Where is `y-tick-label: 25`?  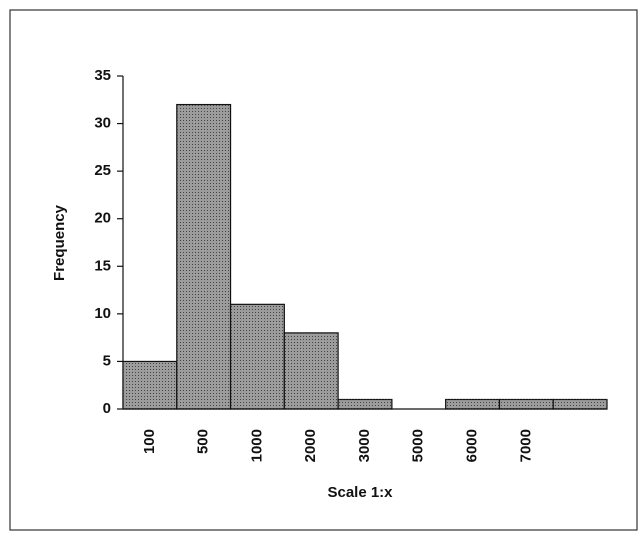
y-tick-label: 25 is located at coordinates (102, 170).